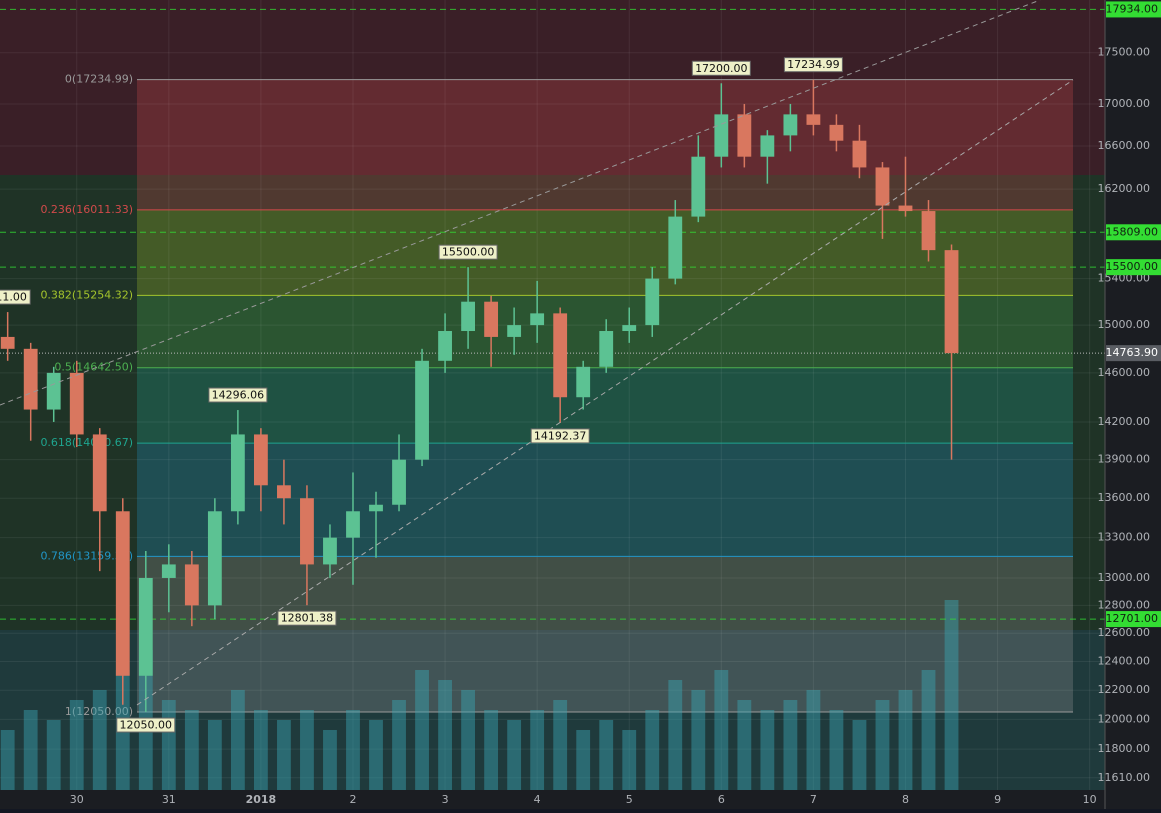  I want to click on last-price-label: 14763.90, so click(1132, 352).